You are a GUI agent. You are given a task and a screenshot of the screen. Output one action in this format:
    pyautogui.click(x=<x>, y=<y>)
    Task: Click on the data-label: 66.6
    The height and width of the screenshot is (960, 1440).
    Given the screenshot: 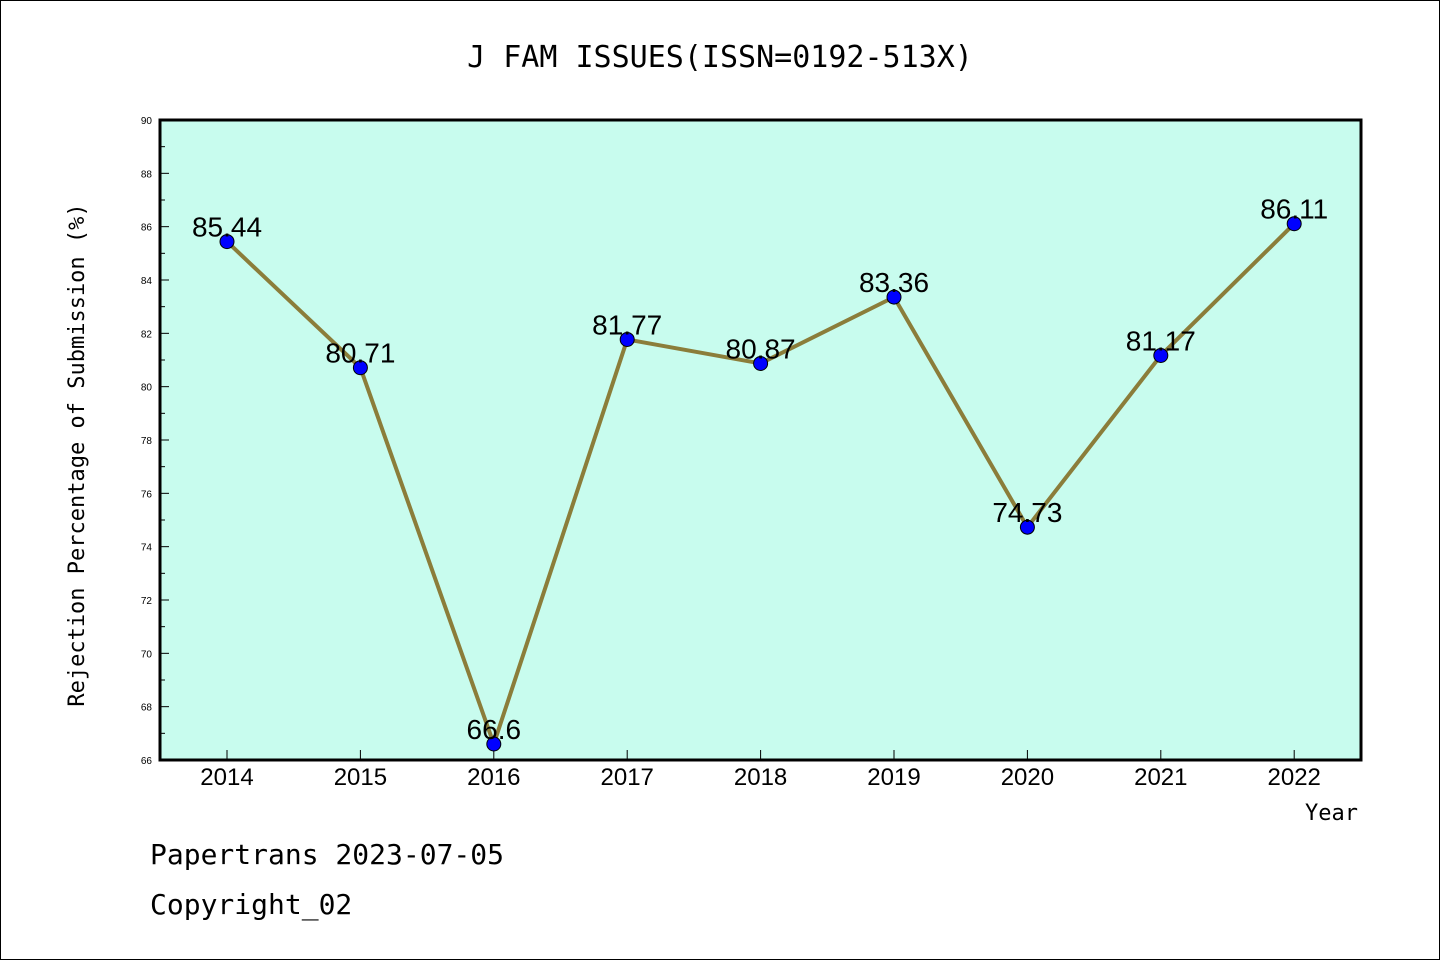 What is the action you would take?
    pyautogui.click(x=494, y=729)
    